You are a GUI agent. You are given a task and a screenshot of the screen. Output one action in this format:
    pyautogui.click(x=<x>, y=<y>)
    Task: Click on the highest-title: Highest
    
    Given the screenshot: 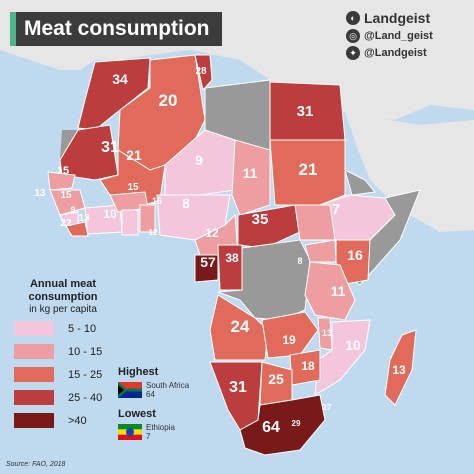 What is the action you would take?
    pyautogui.click(x=138, y=372)
    